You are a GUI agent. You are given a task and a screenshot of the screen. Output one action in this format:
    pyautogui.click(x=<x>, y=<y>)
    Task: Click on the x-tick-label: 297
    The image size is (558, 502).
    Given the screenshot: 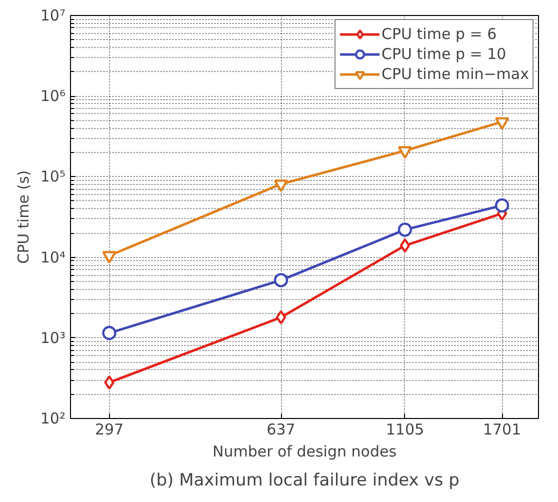 What is the action you would take?
    pyautogui.click(x=109, y=429)
    